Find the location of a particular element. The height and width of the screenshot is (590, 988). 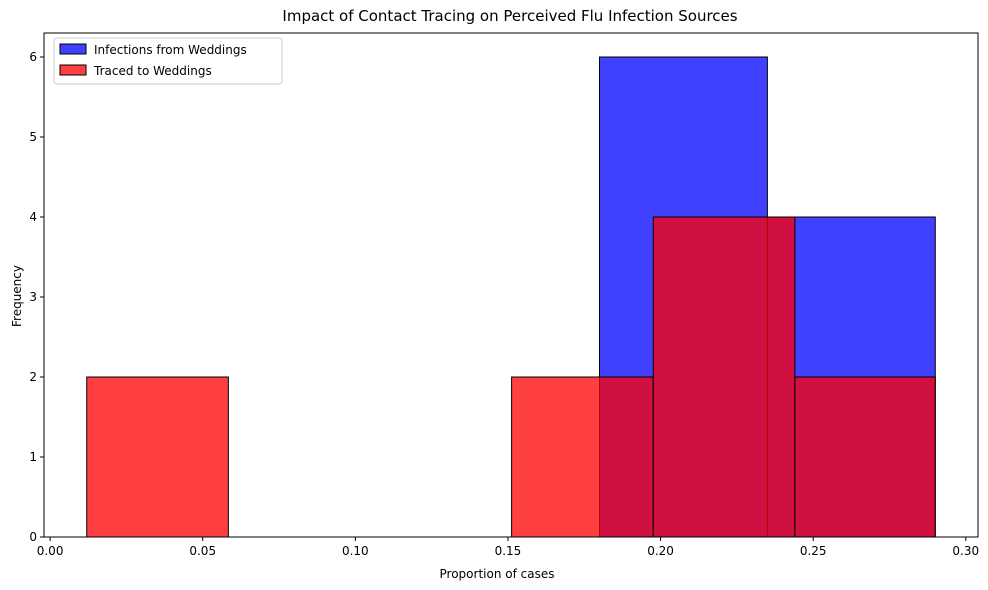

y-tick-label: 1 is located at coordinates (33, 457).